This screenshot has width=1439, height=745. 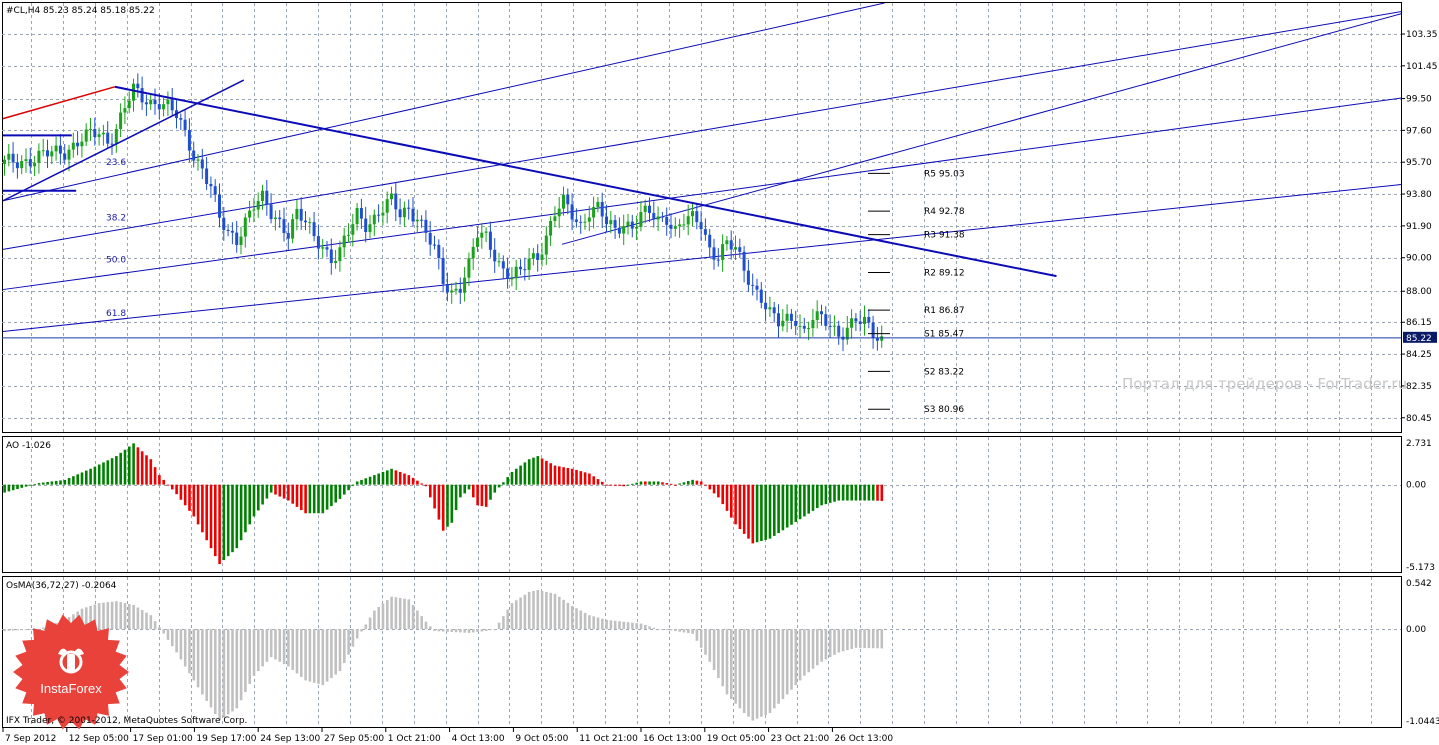 I want to click on instaforex-badge: InstaForex, so click(x=71, y=672).